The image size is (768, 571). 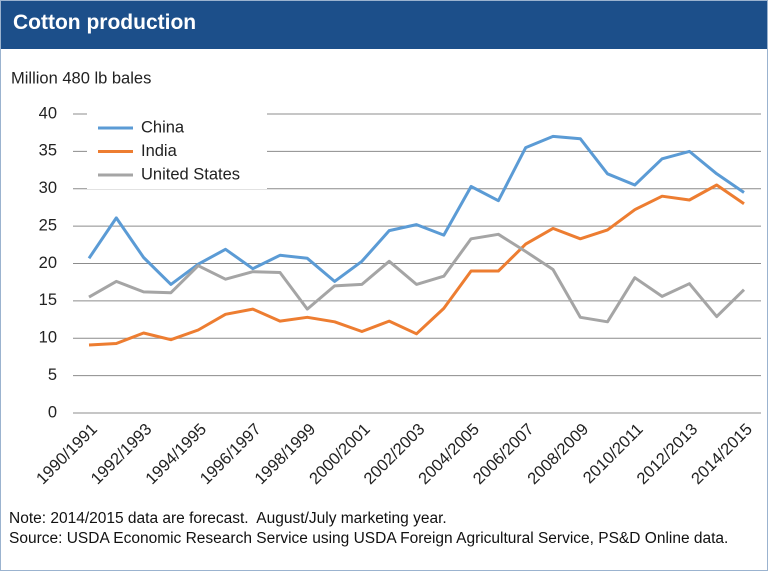 I want to click on y-tick-label: 40, so click(x=48, y=113).